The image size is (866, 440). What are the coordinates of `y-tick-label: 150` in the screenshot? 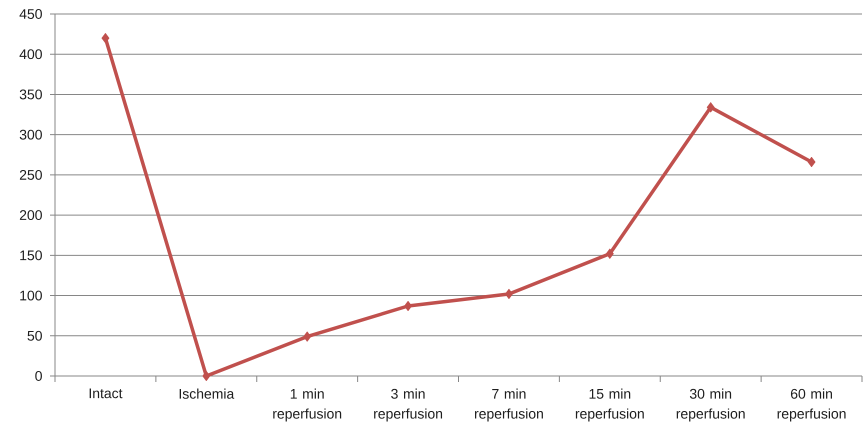 It's located at (31, 255).